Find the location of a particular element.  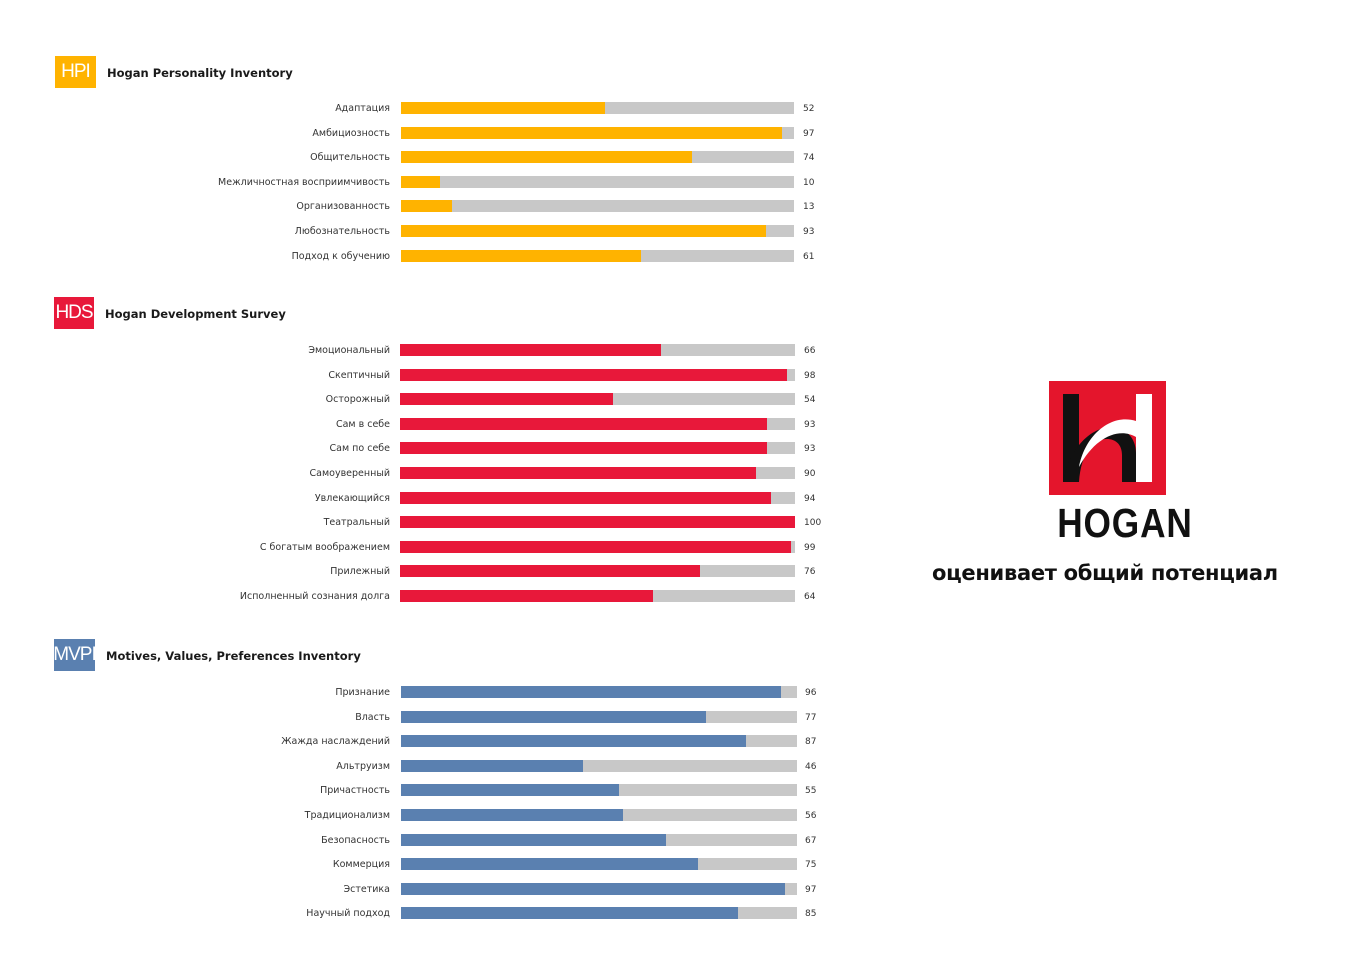

bar-value: 96 is located at coordinates (811, 693).